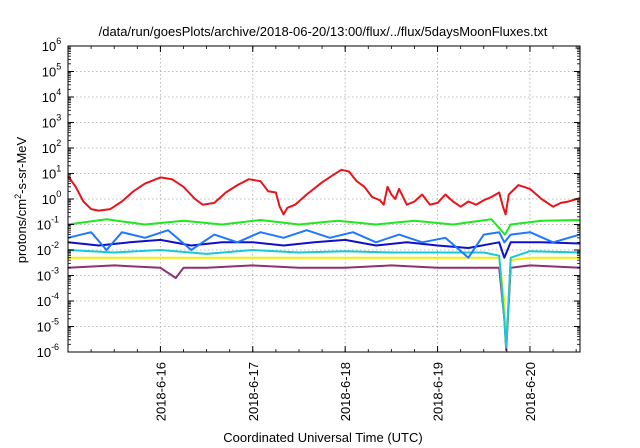  Describe the element at coordinates (345, 391) in the screenshot. I see `x-tick-label: 2018-6-18` at that location.